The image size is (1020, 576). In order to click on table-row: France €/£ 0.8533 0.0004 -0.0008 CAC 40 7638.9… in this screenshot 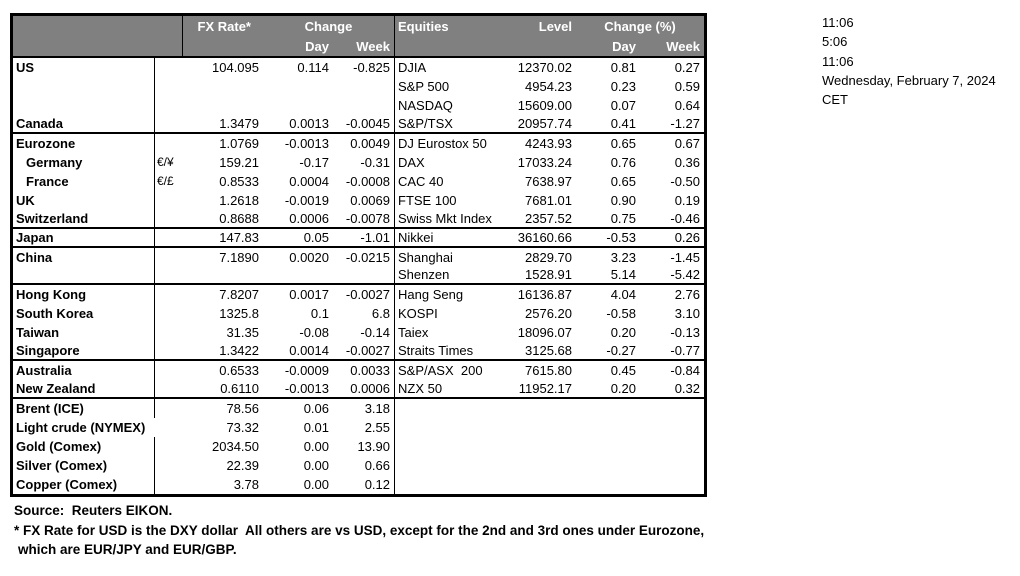, I will do `click(358, 181)`.